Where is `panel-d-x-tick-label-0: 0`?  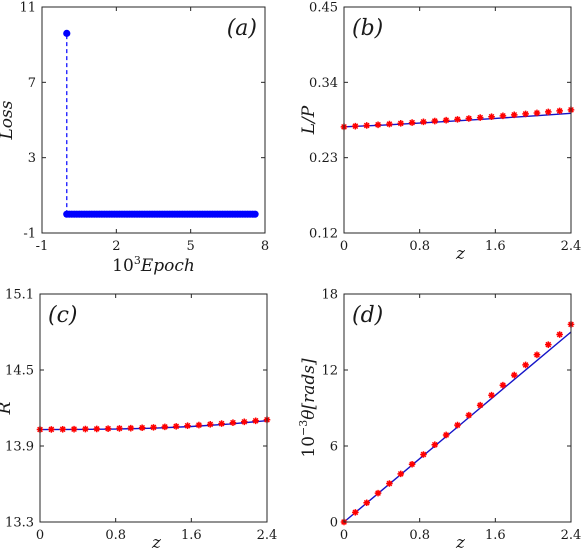 panel-d-x-tick-label-0: 0 is located at coordinates (344, 535).